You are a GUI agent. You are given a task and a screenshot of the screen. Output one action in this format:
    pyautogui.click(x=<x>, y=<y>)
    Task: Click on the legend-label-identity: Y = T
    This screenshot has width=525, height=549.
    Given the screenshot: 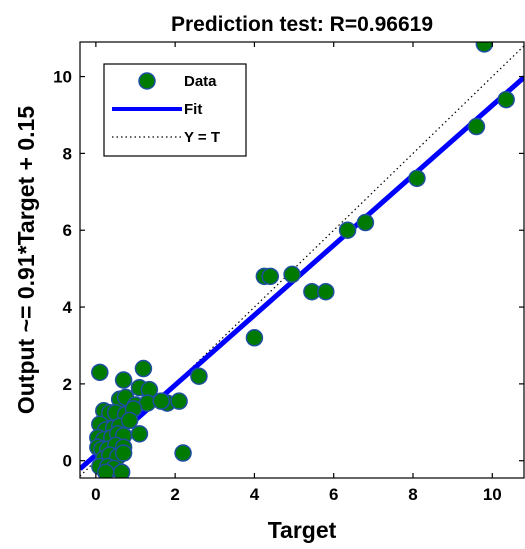 What is the action you would take?
    pyautogui.click(x=202, y=137)
    